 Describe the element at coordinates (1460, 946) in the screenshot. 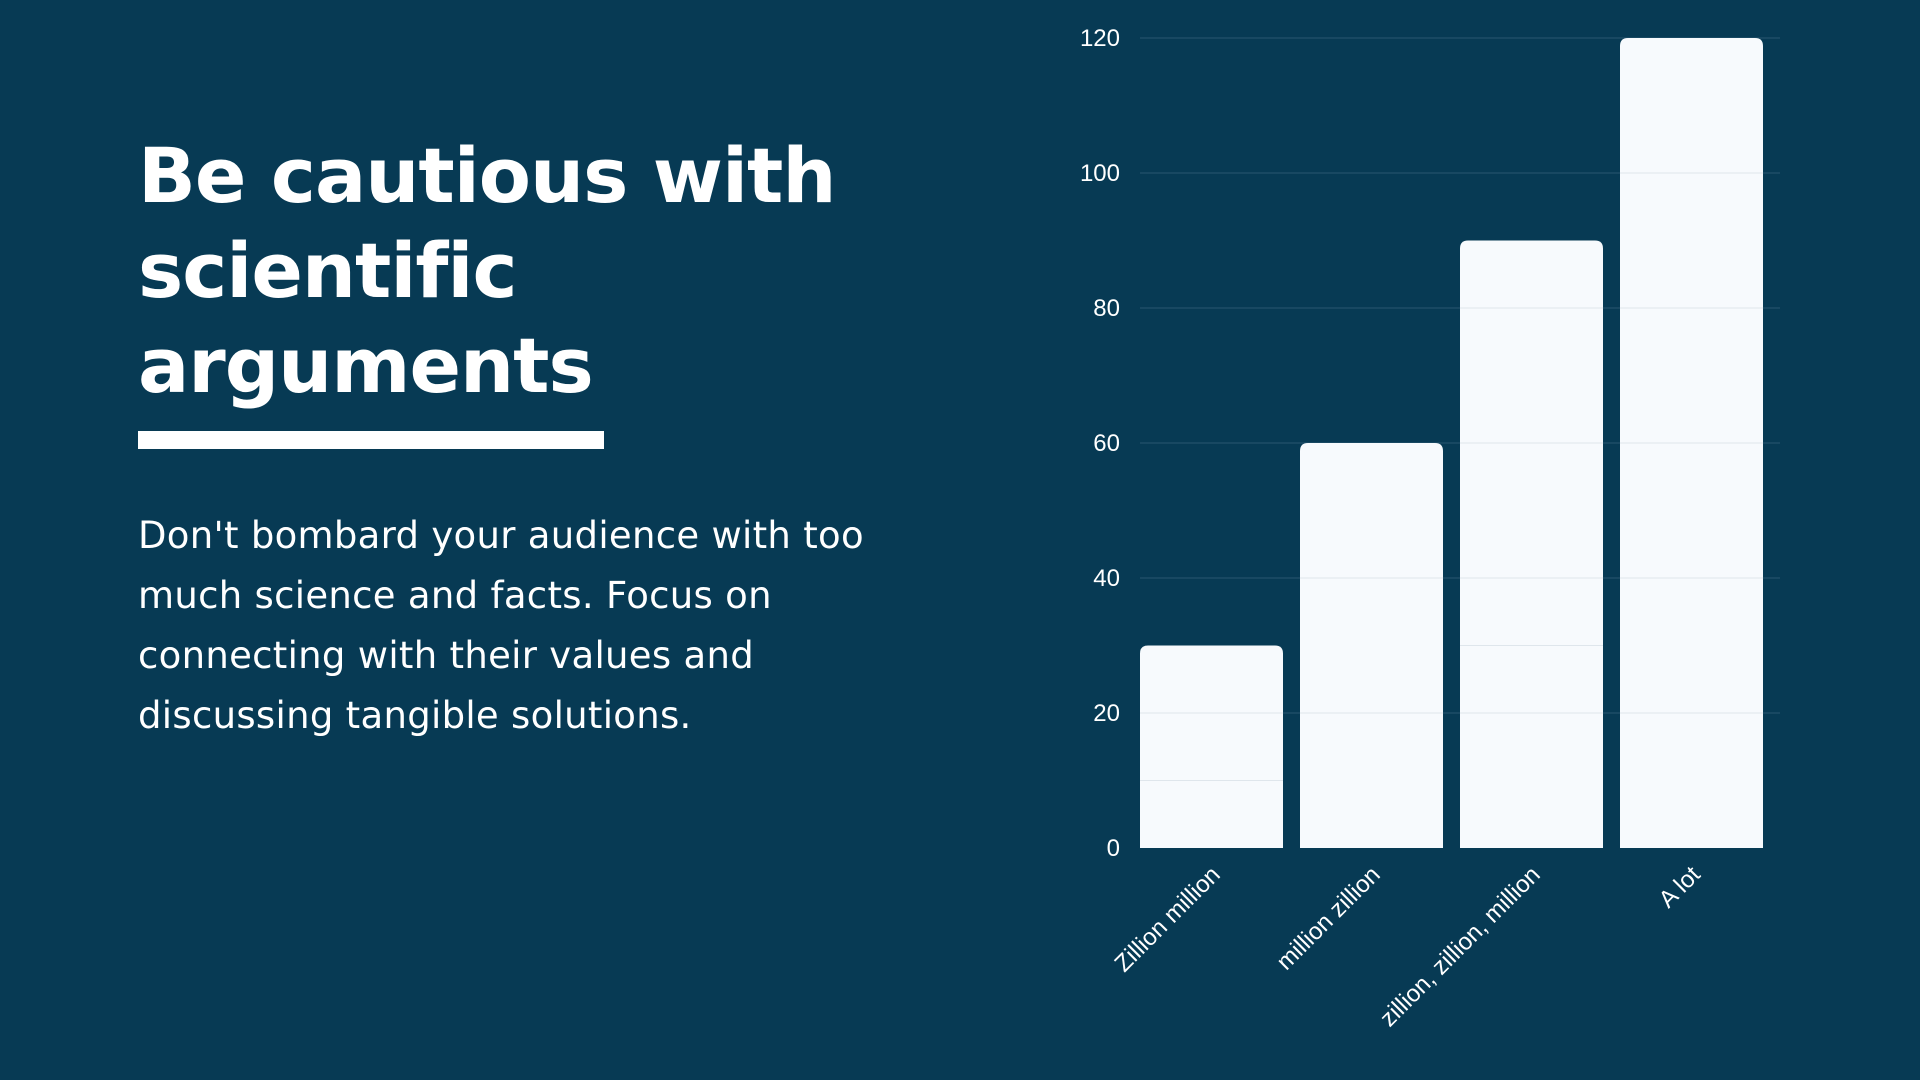

I see `x-tick-label: zillion, zillion, million` at that location.